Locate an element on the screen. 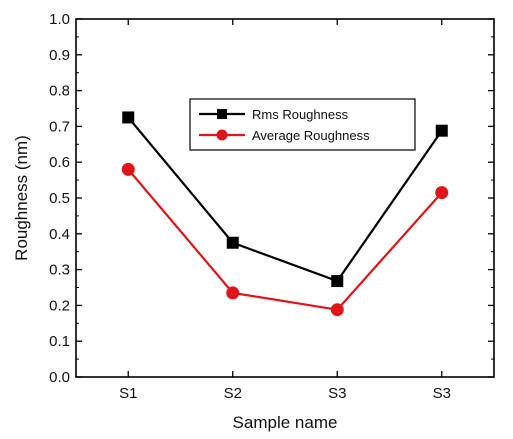  legend-marker-rms-roughness is located at coordinates (222, 114).